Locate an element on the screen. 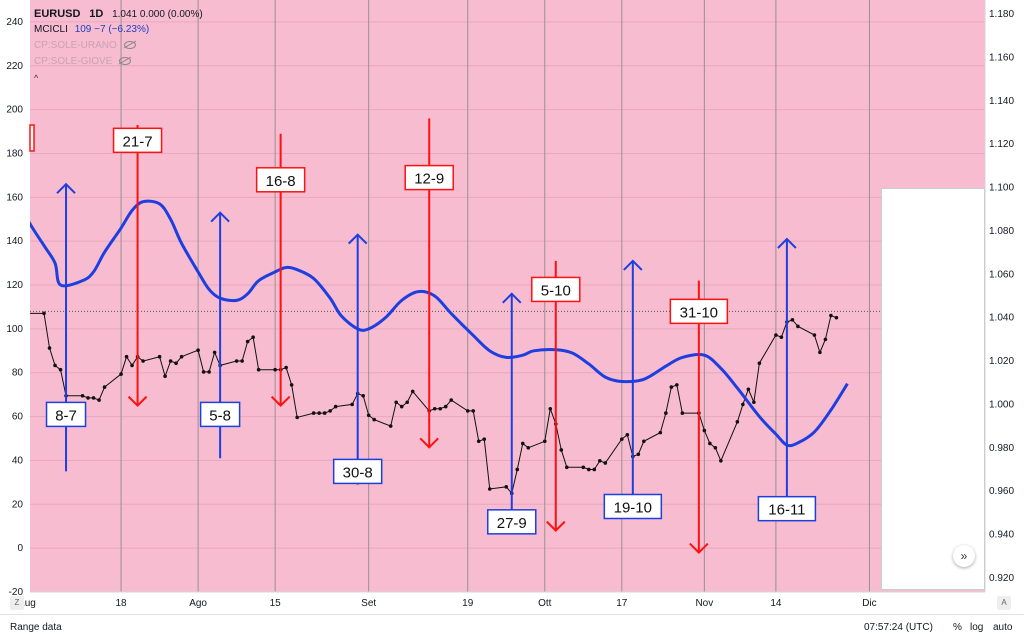 The image size is (1024, 641). indicator-values: 109 −7 (−6.23%) is located at coordinates (112, 29).